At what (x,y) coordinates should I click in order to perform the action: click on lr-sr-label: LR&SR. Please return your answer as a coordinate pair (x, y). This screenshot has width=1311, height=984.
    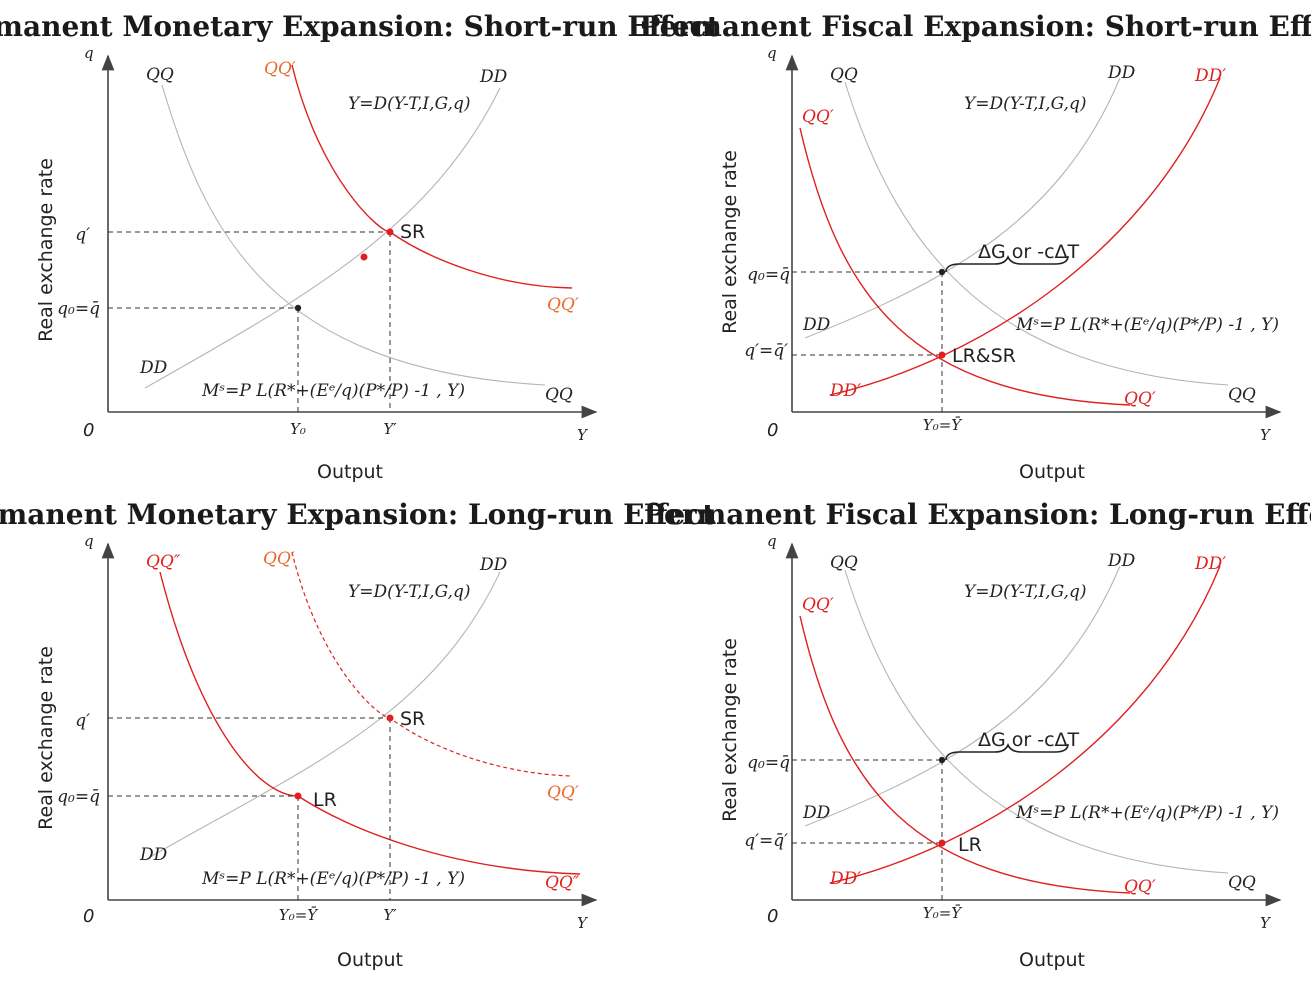
    Looking at the image, I should click on (984, 356).